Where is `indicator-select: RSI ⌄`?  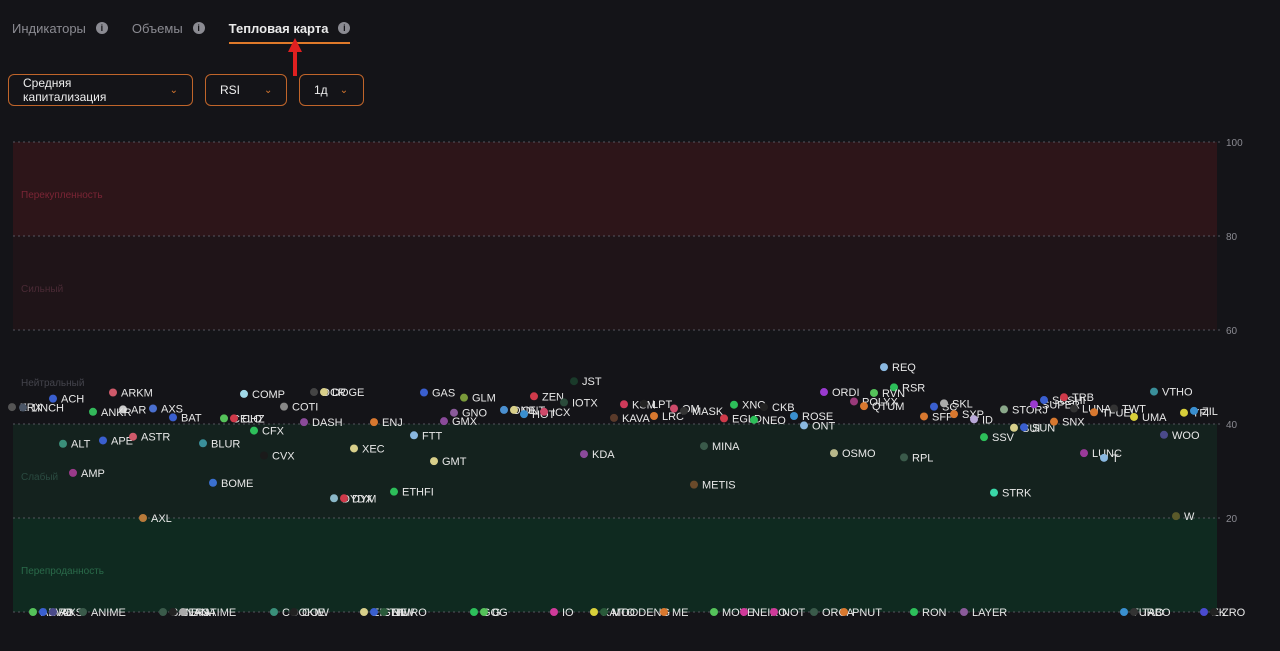
indicator-select: RSI ⌄ is located at coordinates (246, 90).